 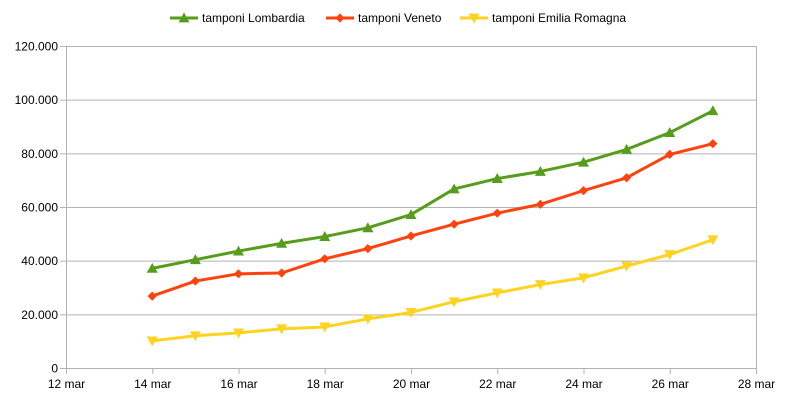 I want to click on legend-label: tamponi Lombardia, so click(x=253, y=18).